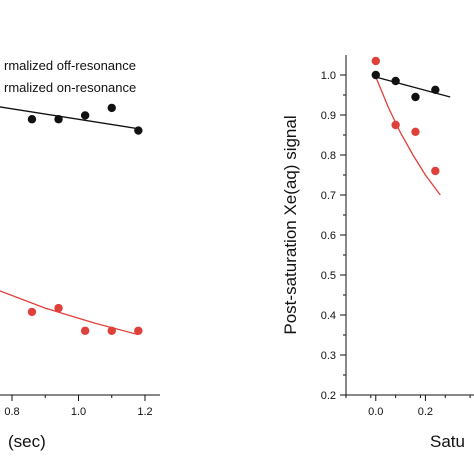 This screenshot has width=474, height=474. What do you see at coordinates (425, 412) in the screenshot?
I see `x-tick-label: 0.2` at bounding box center [425, 412].